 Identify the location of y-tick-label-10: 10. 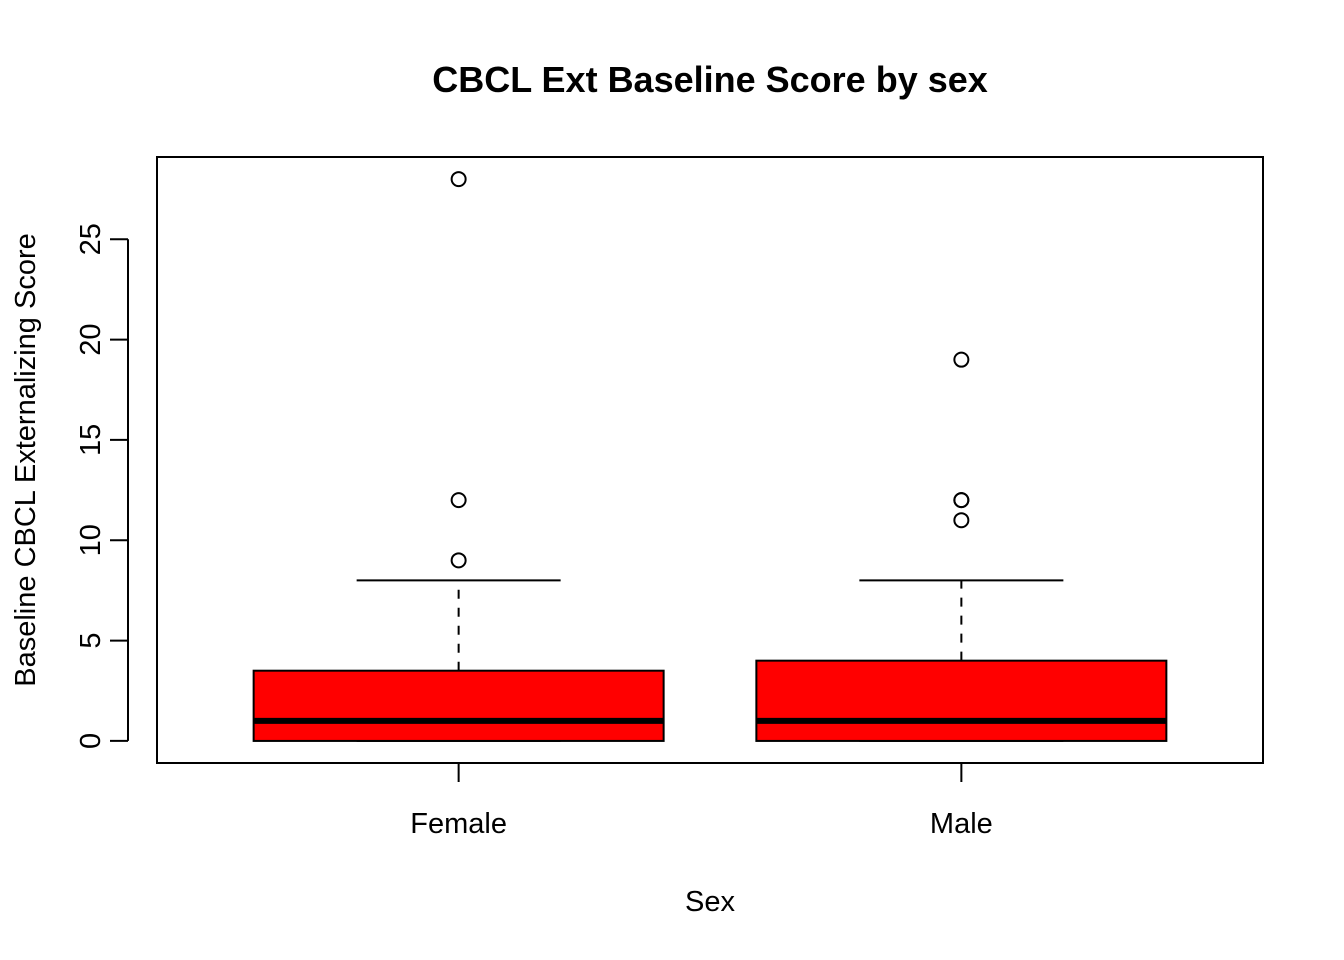
(91, 540).